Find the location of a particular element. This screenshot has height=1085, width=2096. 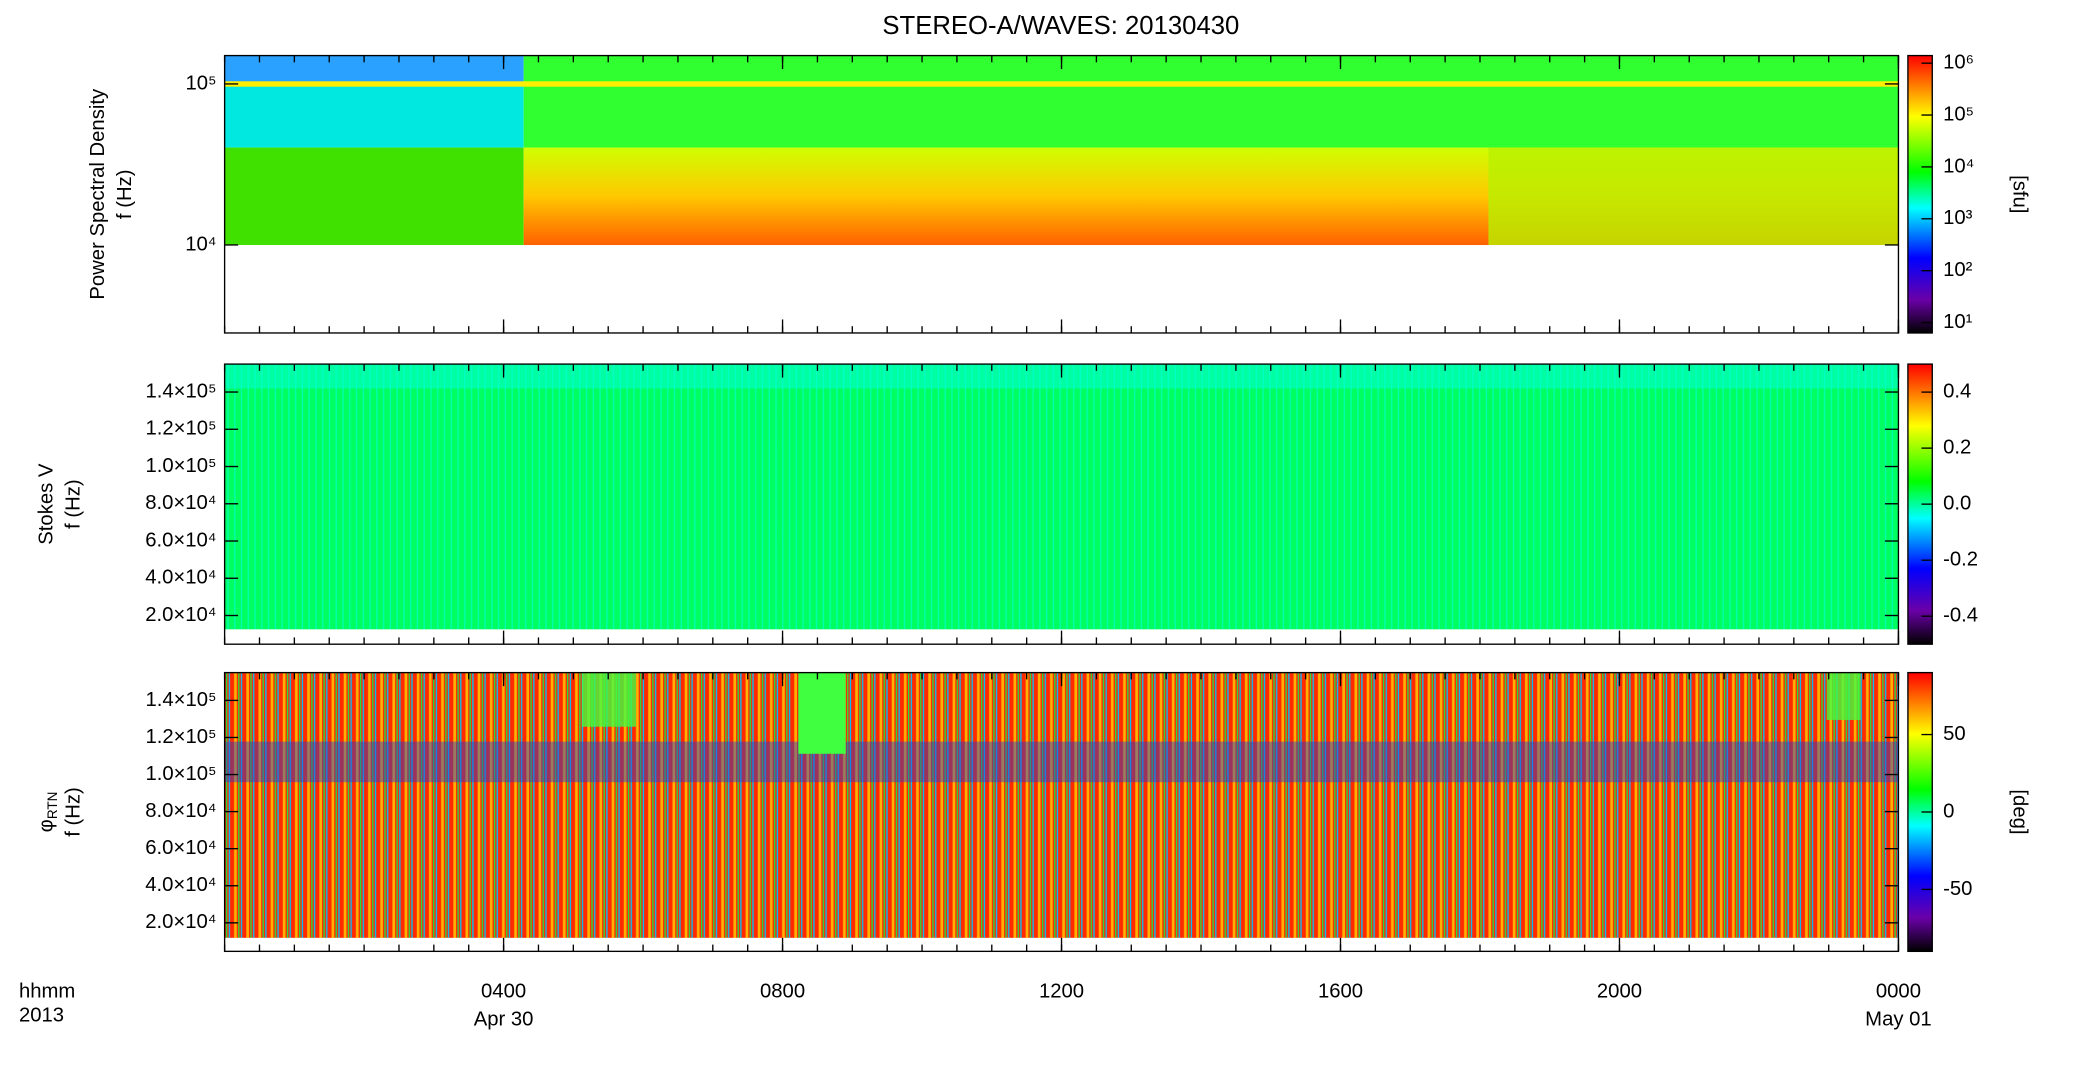

colorbar is located at coordinates (1920, 194).